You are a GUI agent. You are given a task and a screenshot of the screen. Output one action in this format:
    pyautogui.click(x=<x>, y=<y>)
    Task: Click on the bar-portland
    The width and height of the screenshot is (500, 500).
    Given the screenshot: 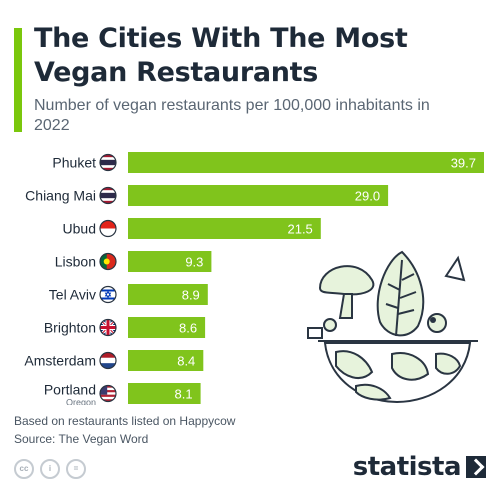 What is the action you would take?
    pyautogui.click(x=164, y=393)
    